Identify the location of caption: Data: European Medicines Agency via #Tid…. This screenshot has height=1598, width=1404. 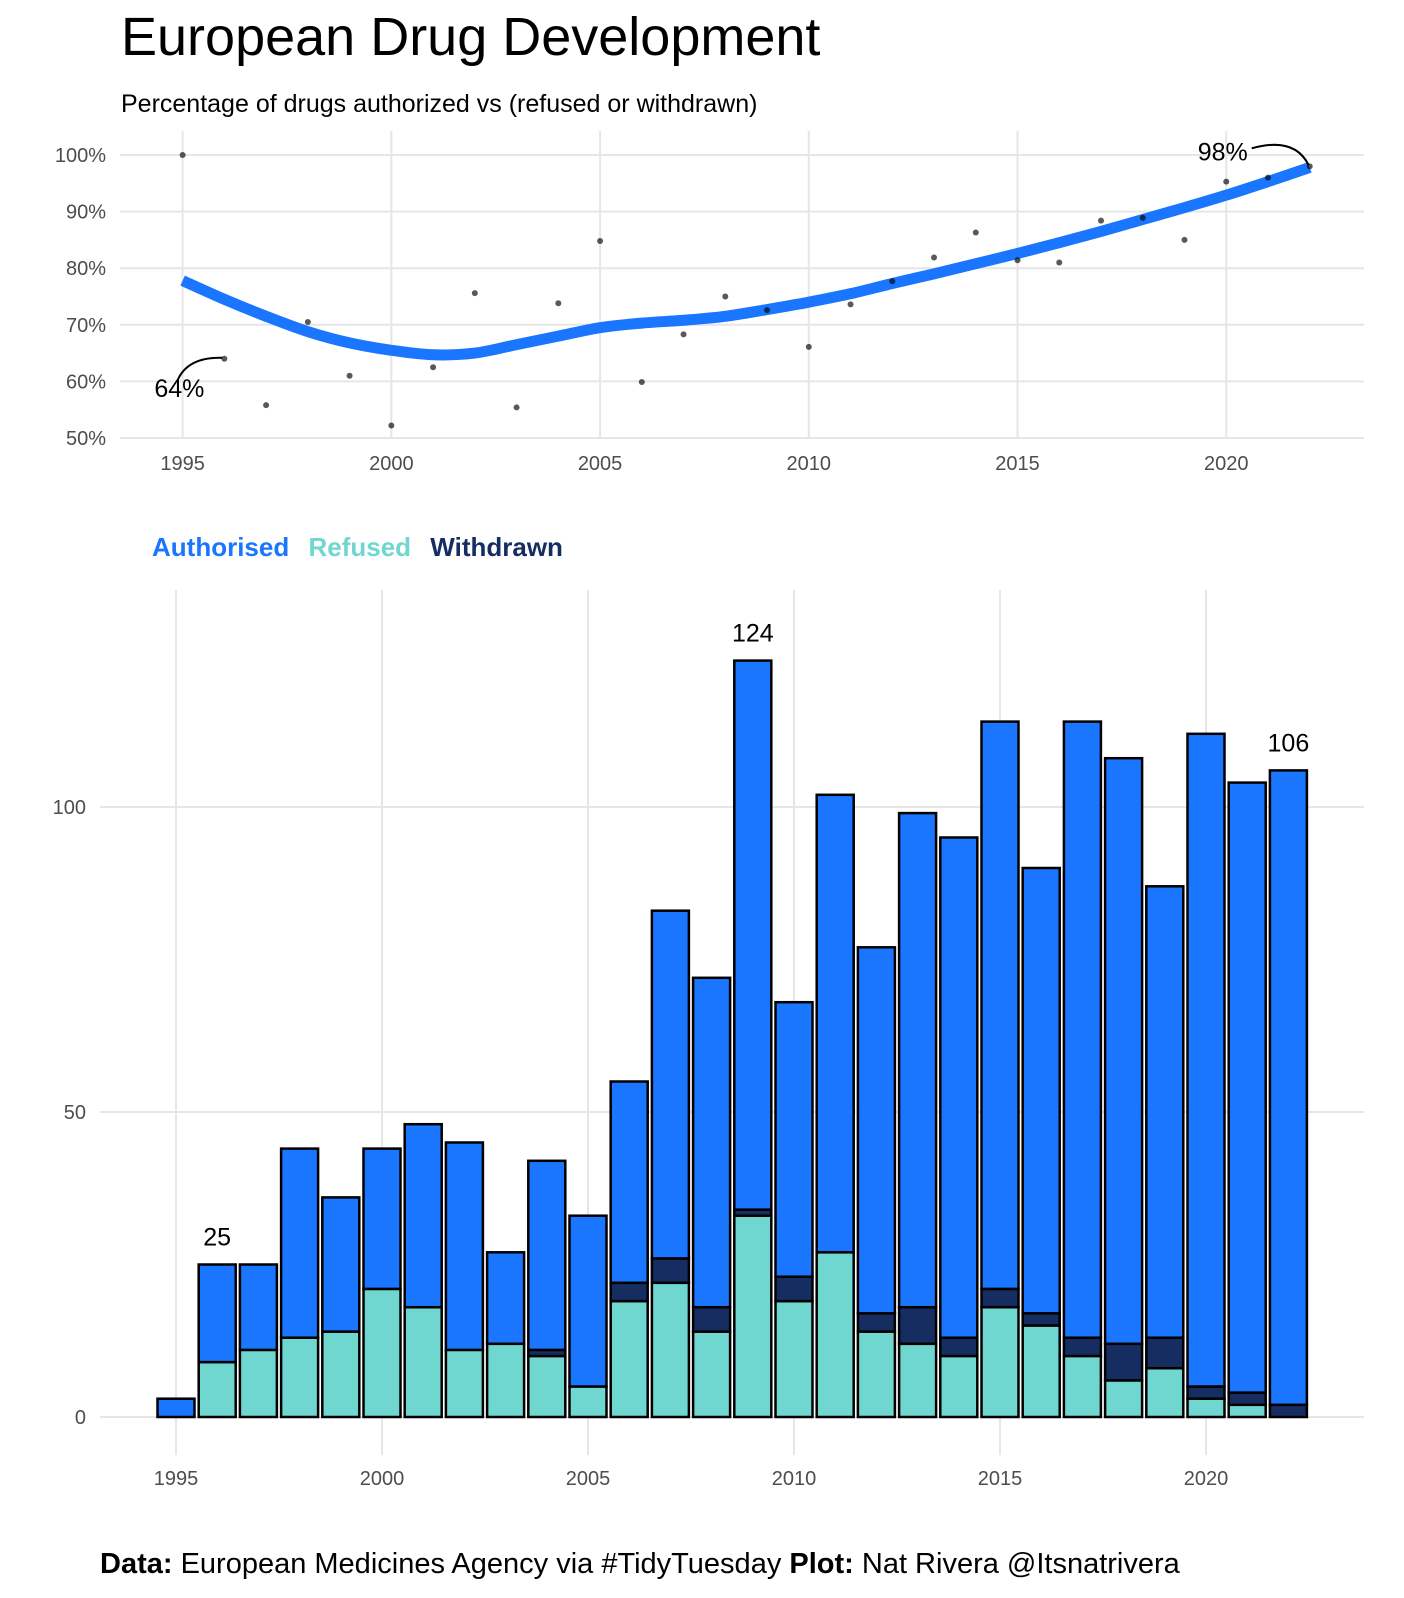
(640, 1564).